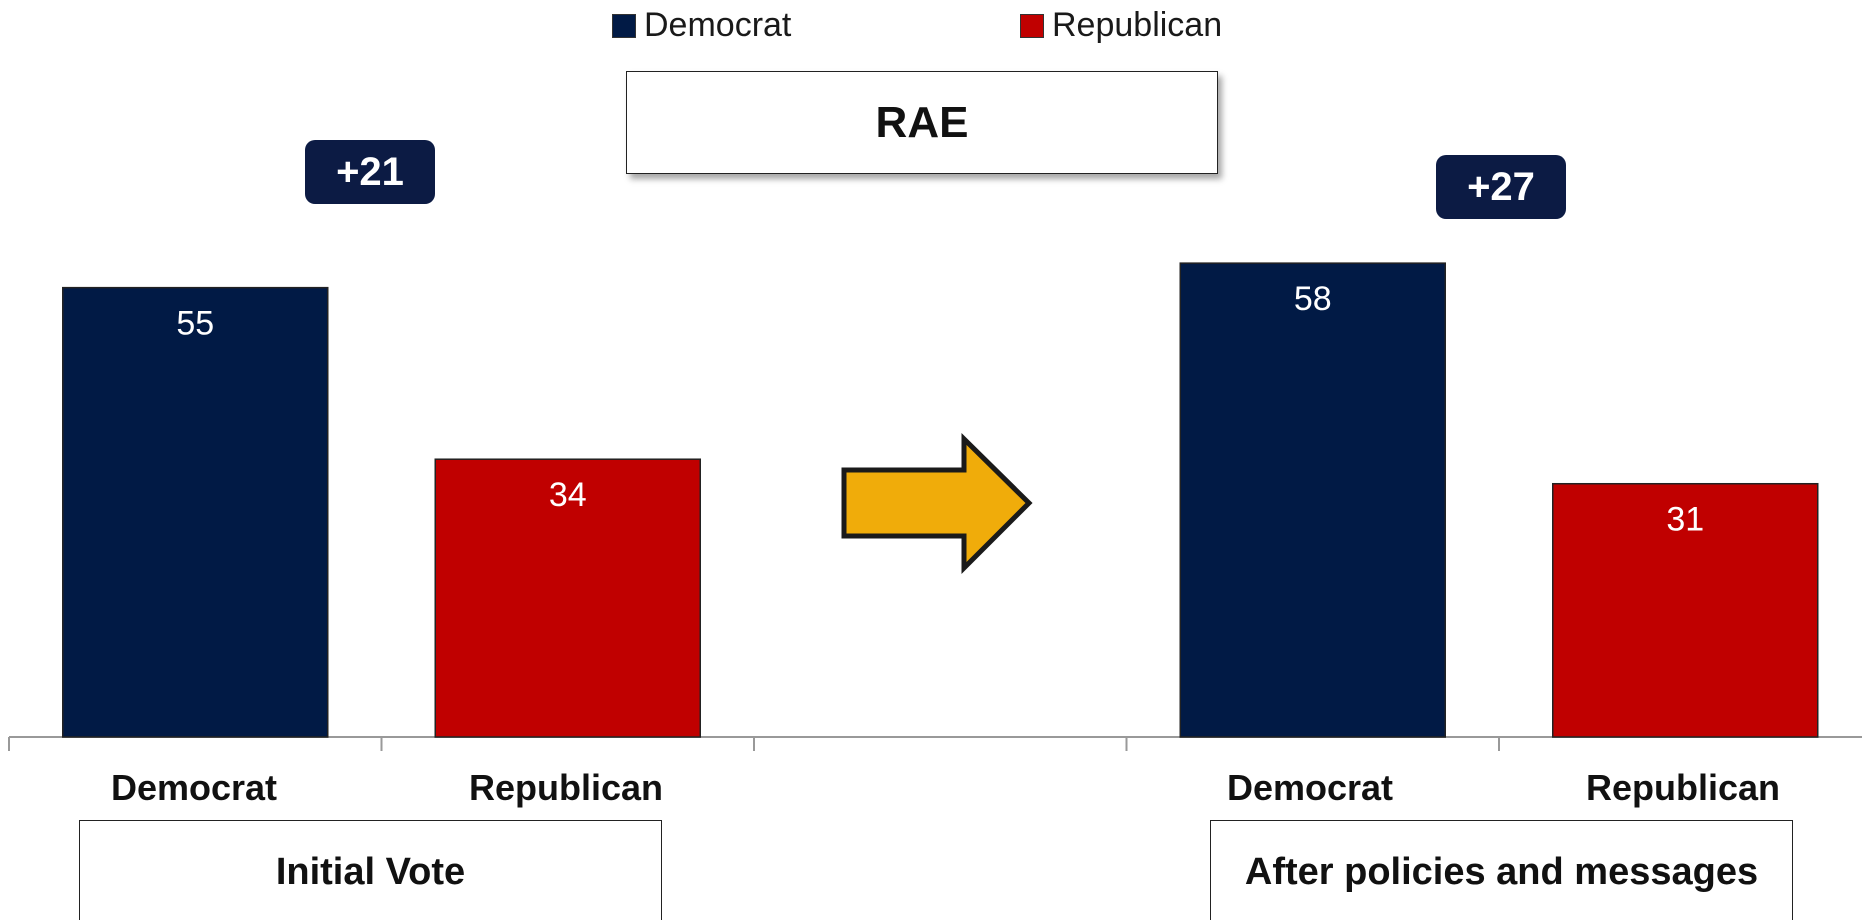 The image size is (1862, 923). I want to click on right-arrow-icon, so click(937, 504).